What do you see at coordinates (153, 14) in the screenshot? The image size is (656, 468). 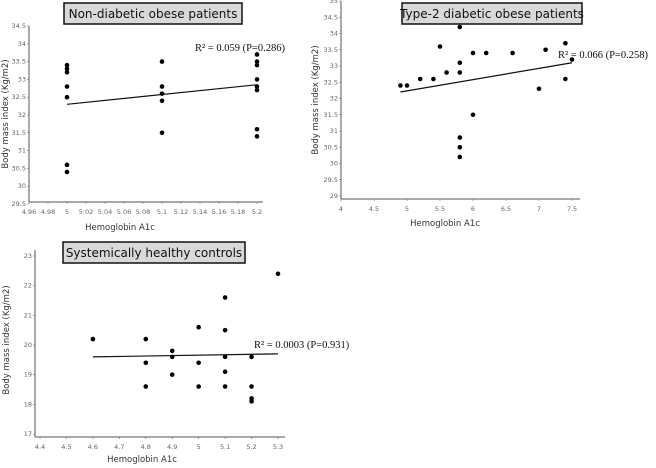 I see `chart-title: Non-diabetic obese patients` at bounding box center [153, 14].